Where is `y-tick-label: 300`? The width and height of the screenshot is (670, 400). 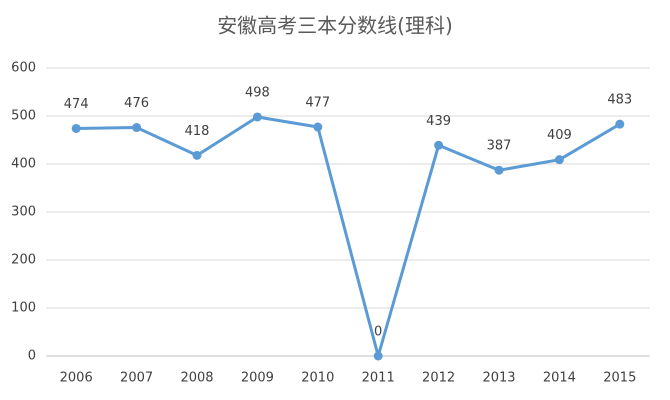 y-tick-label: 300 is located at coordinates (23, 212).